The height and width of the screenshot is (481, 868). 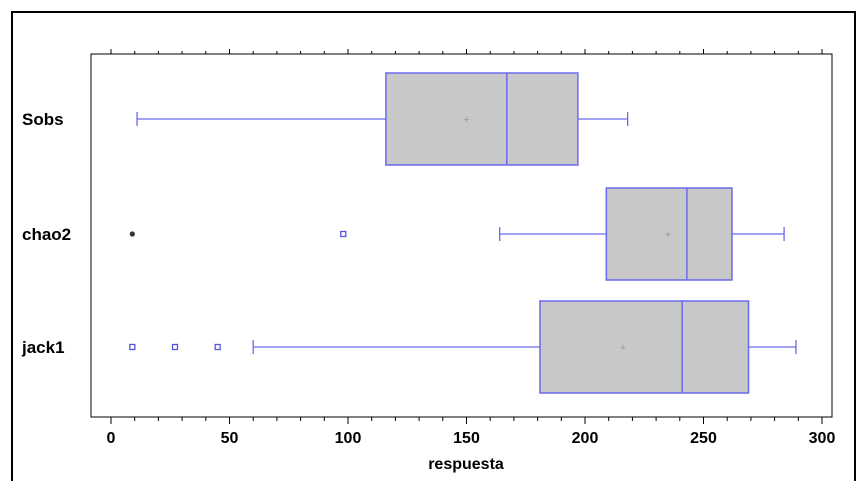 I want to click on x-tick-label: 100, so click(x=348, y=438).